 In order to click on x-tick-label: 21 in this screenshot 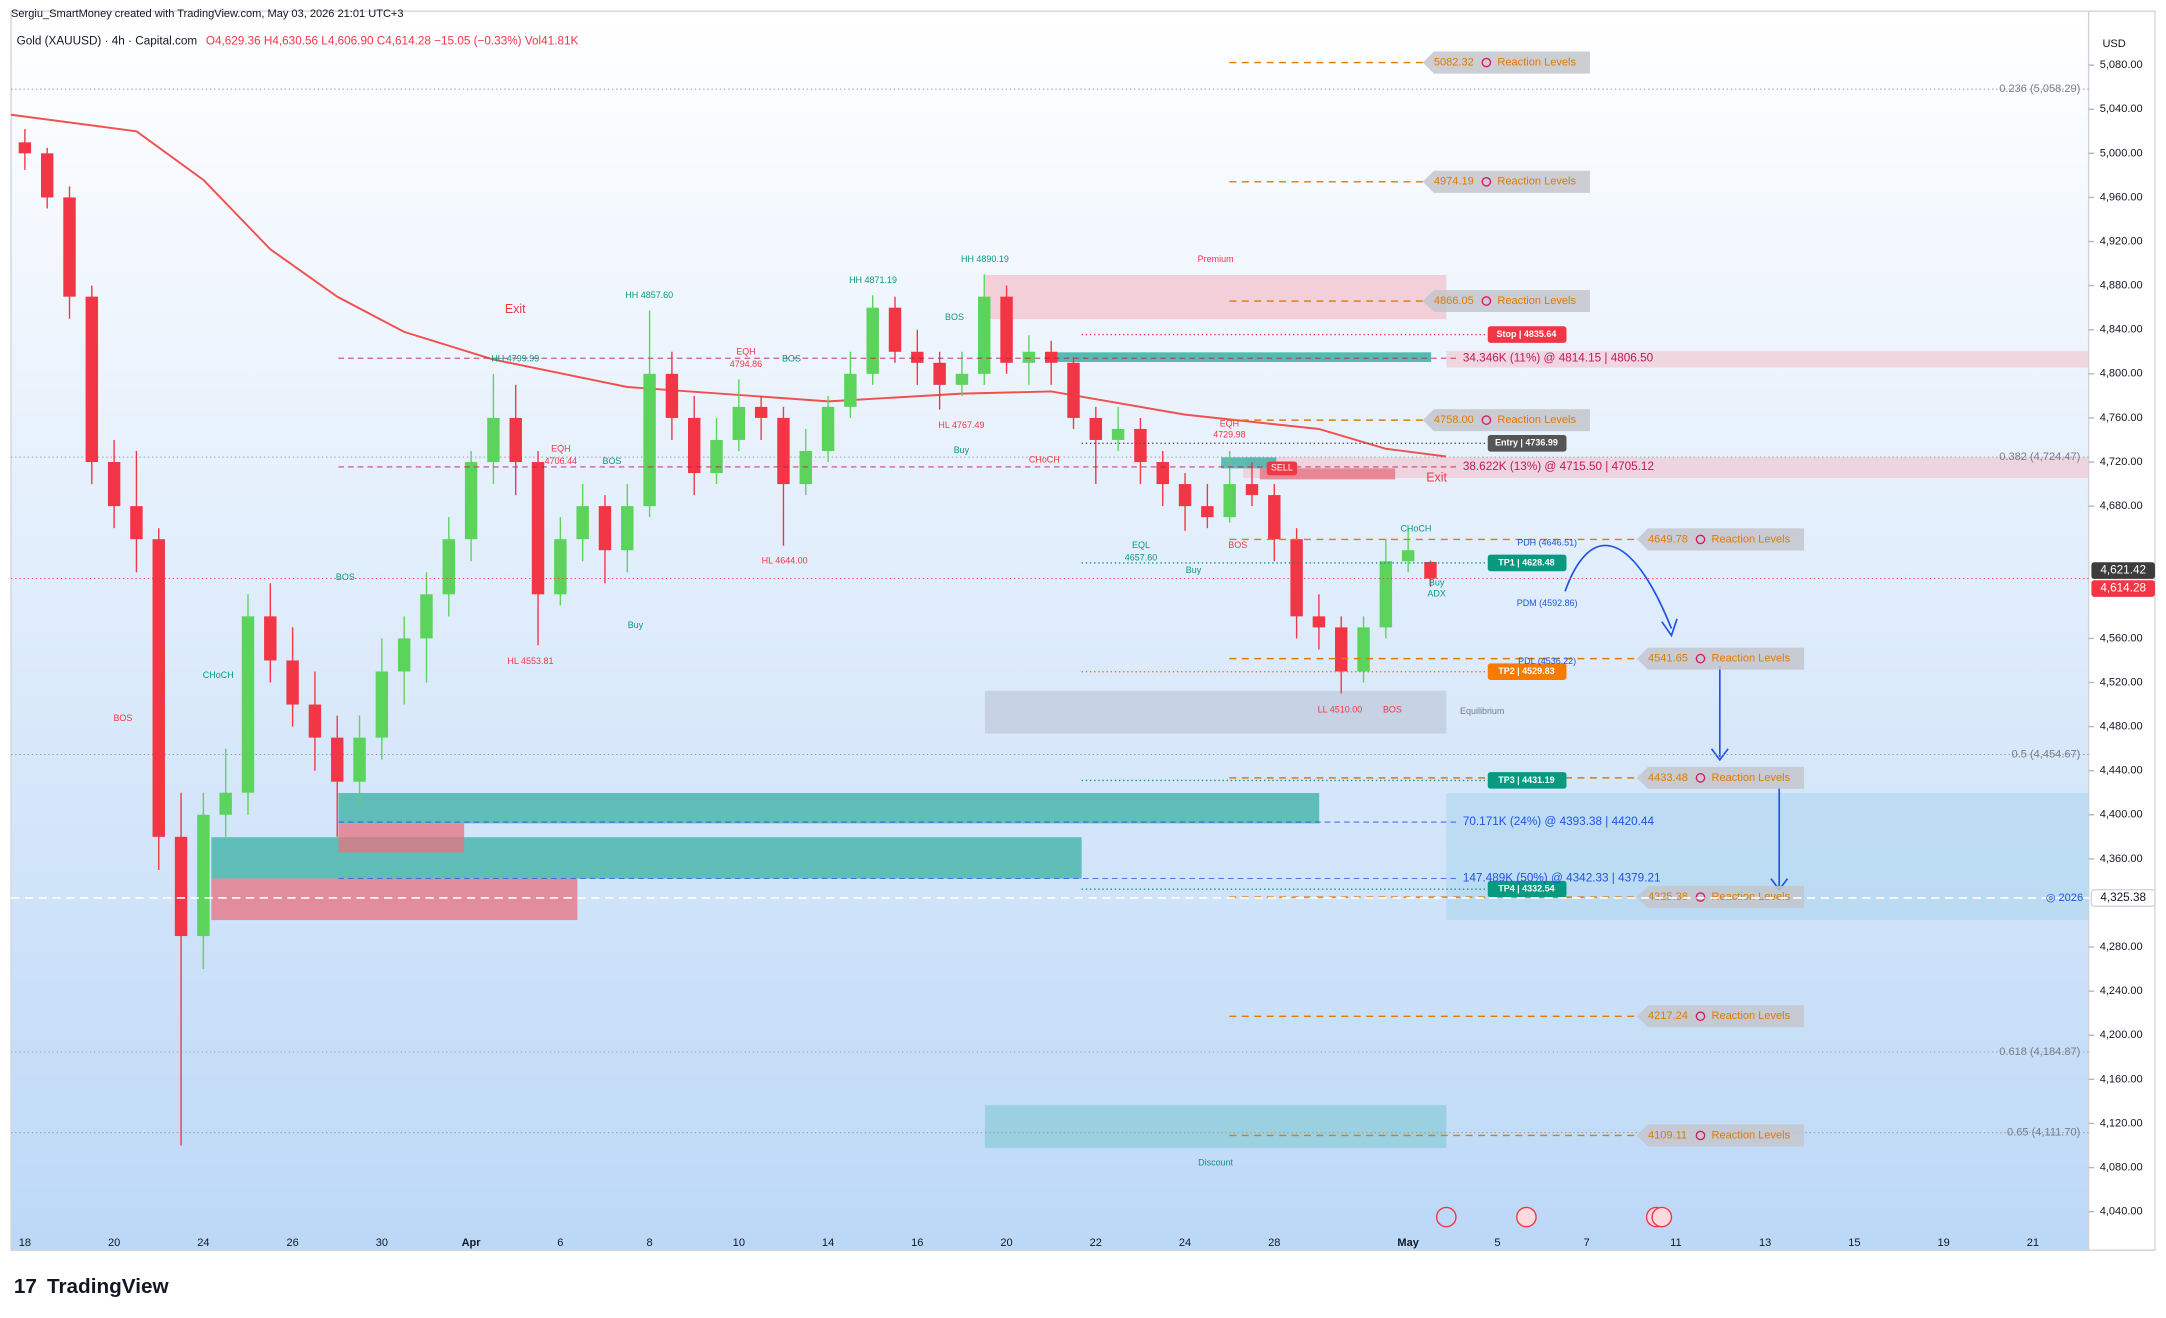, I will do `click(2033, 1243)`.